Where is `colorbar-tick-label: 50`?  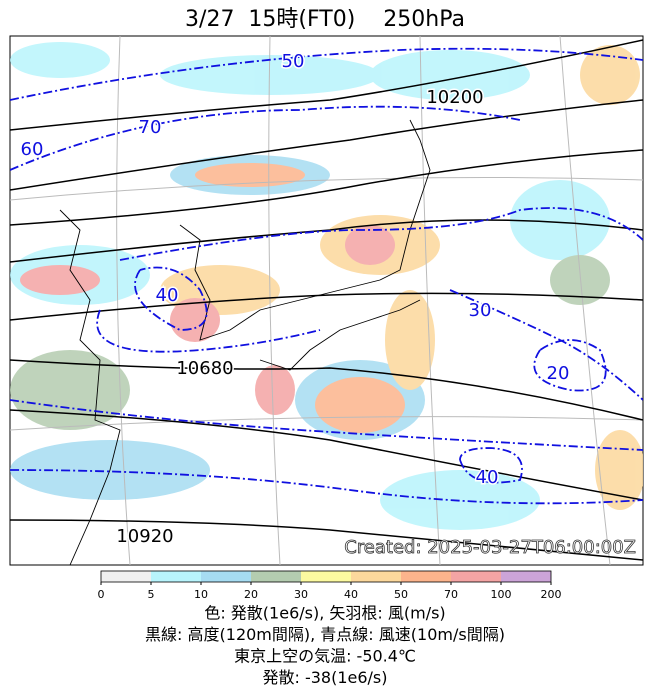 colorbar-tick-label: 50 is located at coordinates (401, 594).